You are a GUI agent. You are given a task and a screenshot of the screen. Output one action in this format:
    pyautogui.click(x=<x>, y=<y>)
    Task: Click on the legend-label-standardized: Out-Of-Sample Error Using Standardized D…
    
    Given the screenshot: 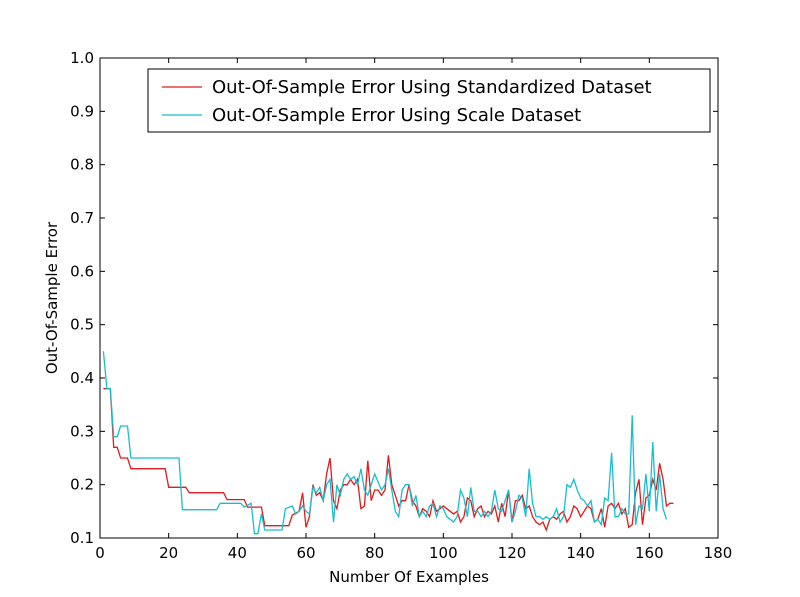 What is the action you would take?
    pyautogui.click(x=432, y=87)
    